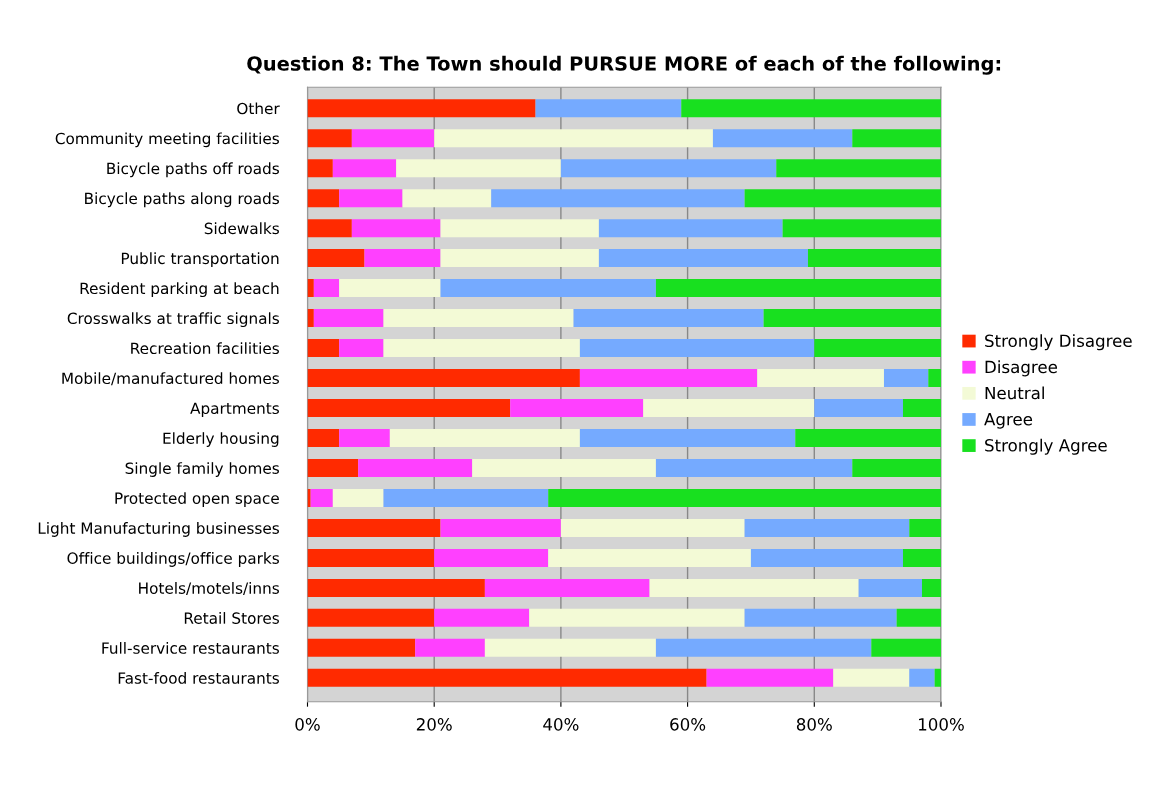 The height and width of the screenshot is (793, 1156). What do you see at coordinates (688, 724) in the screenshot?
I see `x-tick-label: 60%` at bounding box center [688, 724].